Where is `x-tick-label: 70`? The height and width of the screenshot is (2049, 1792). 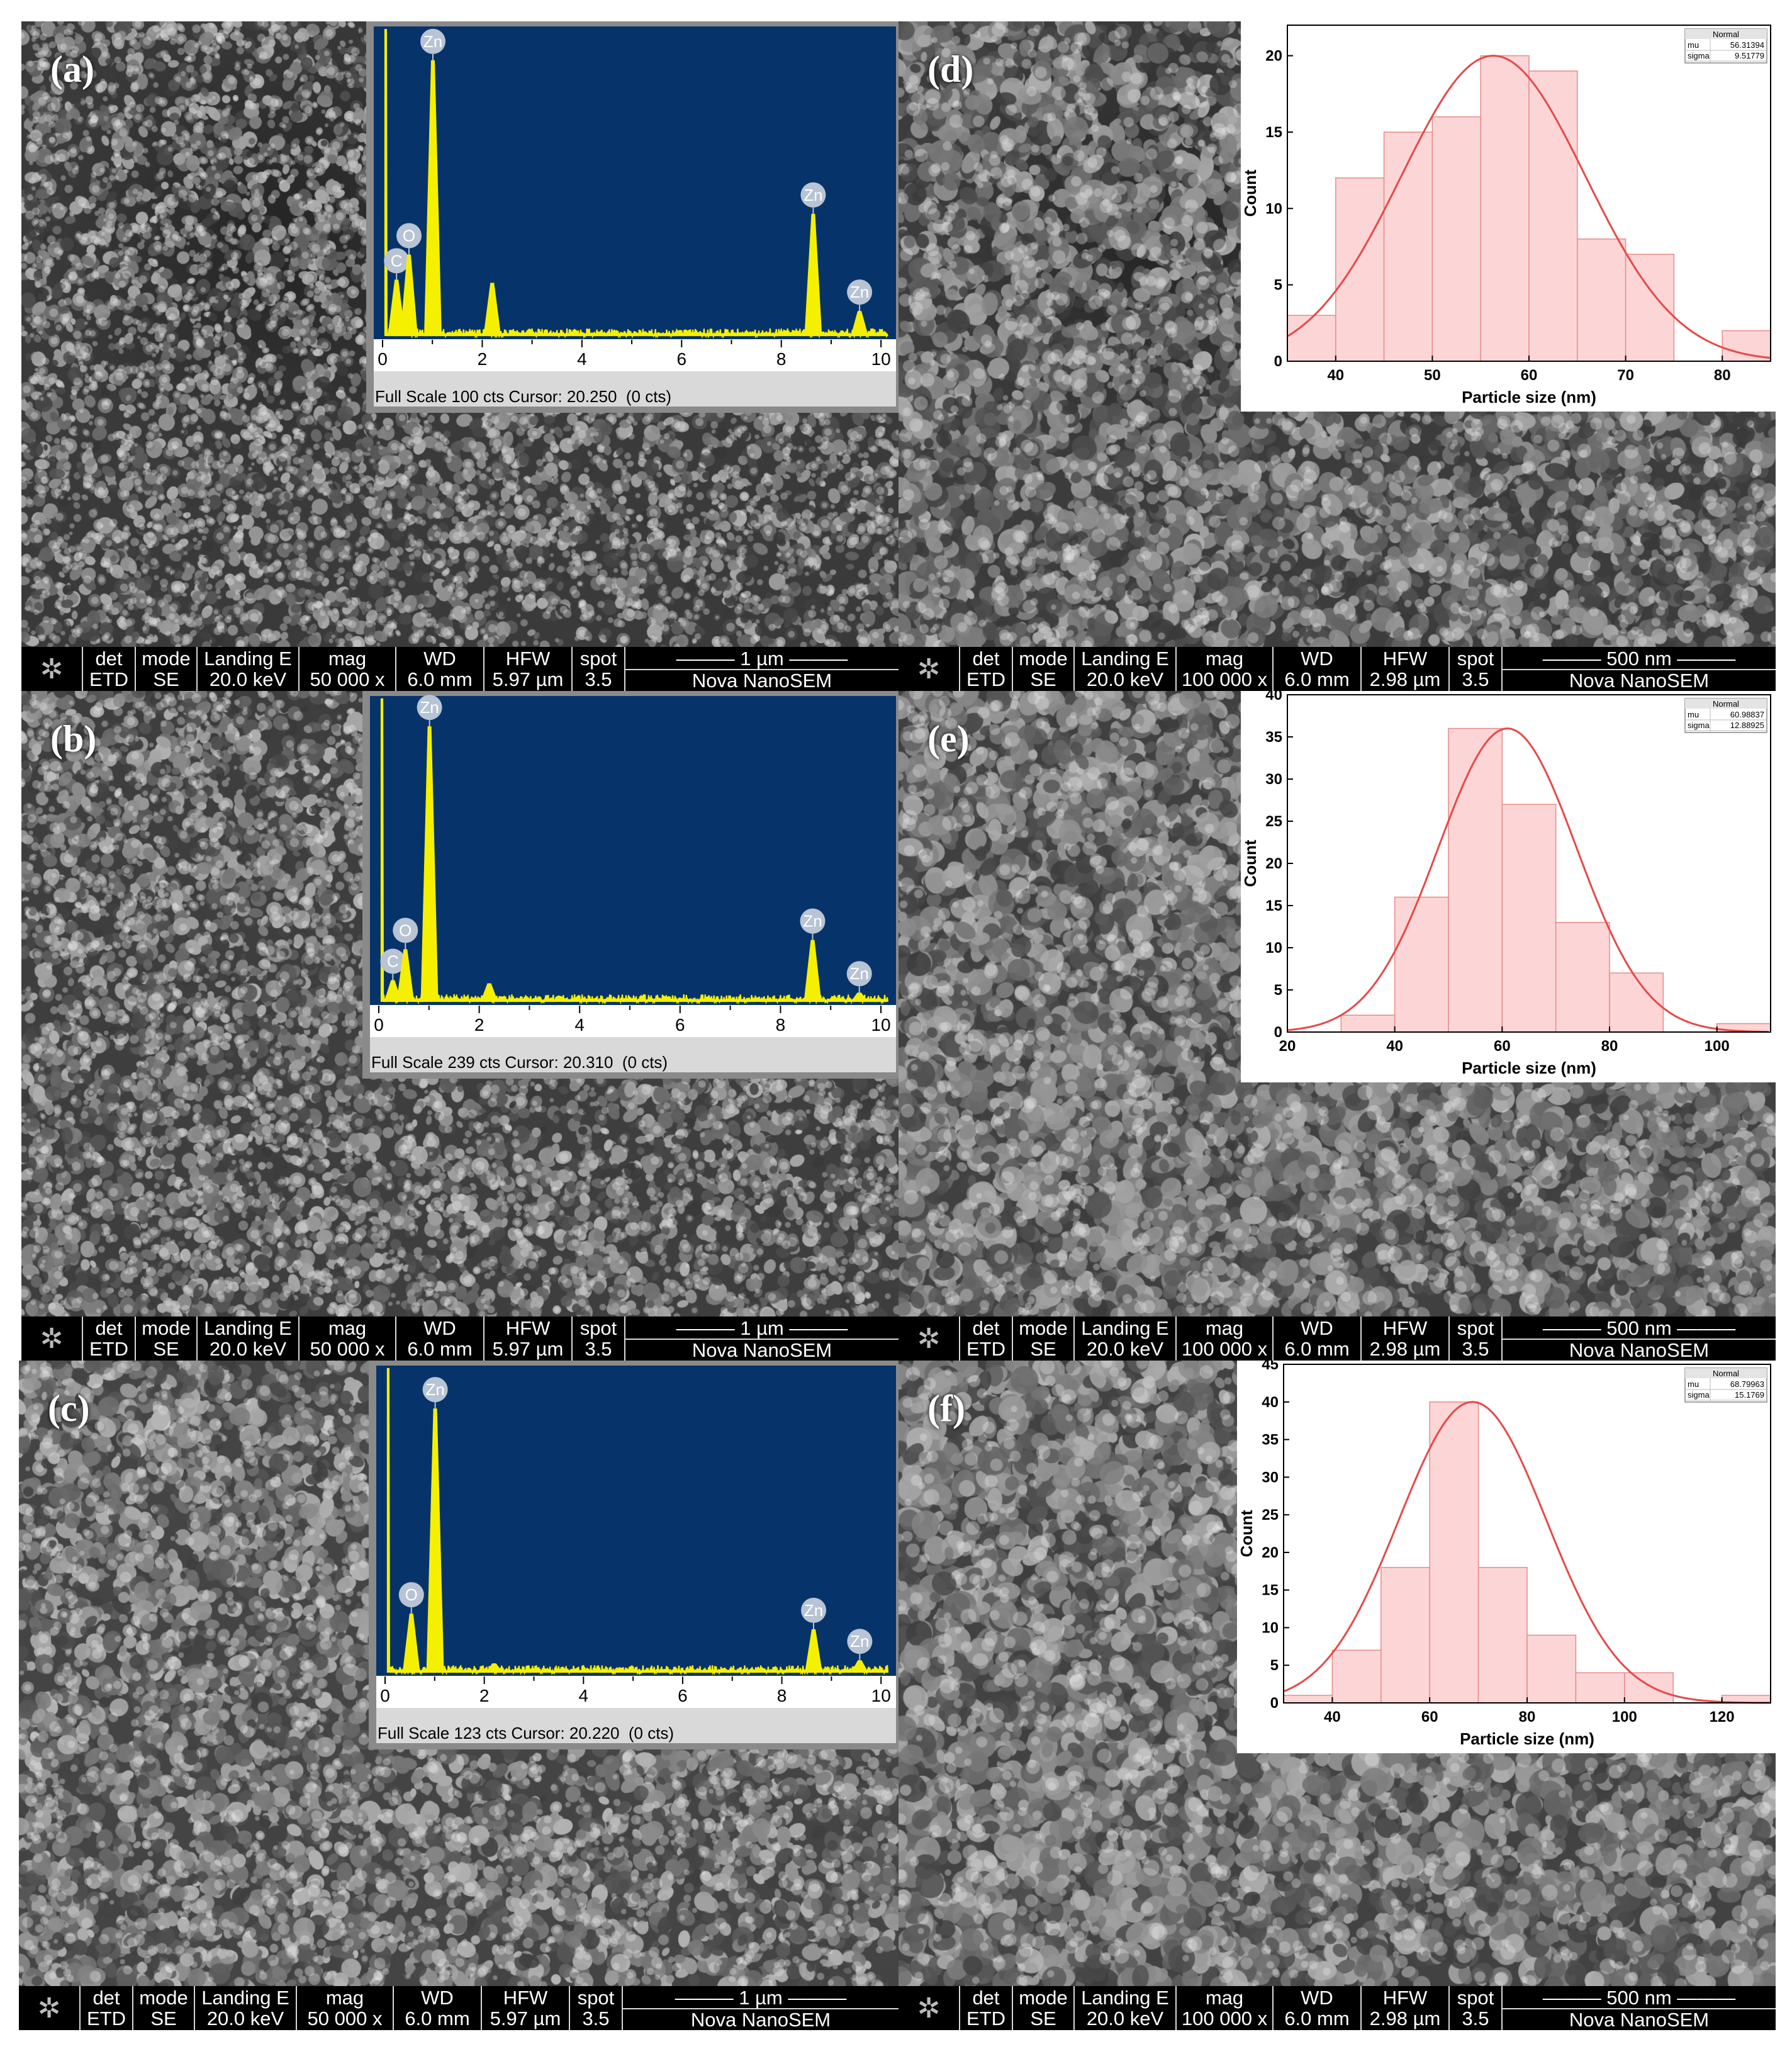
x-tick-label: 70 is located at coordinates (1625, 375).